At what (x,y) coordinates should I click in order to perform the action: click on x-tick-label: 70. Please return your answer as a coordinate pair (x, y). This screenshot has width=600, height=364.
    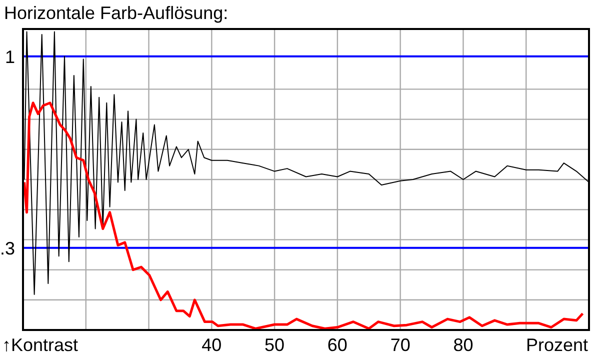
    Looking at the image, I should click on (400, 344).